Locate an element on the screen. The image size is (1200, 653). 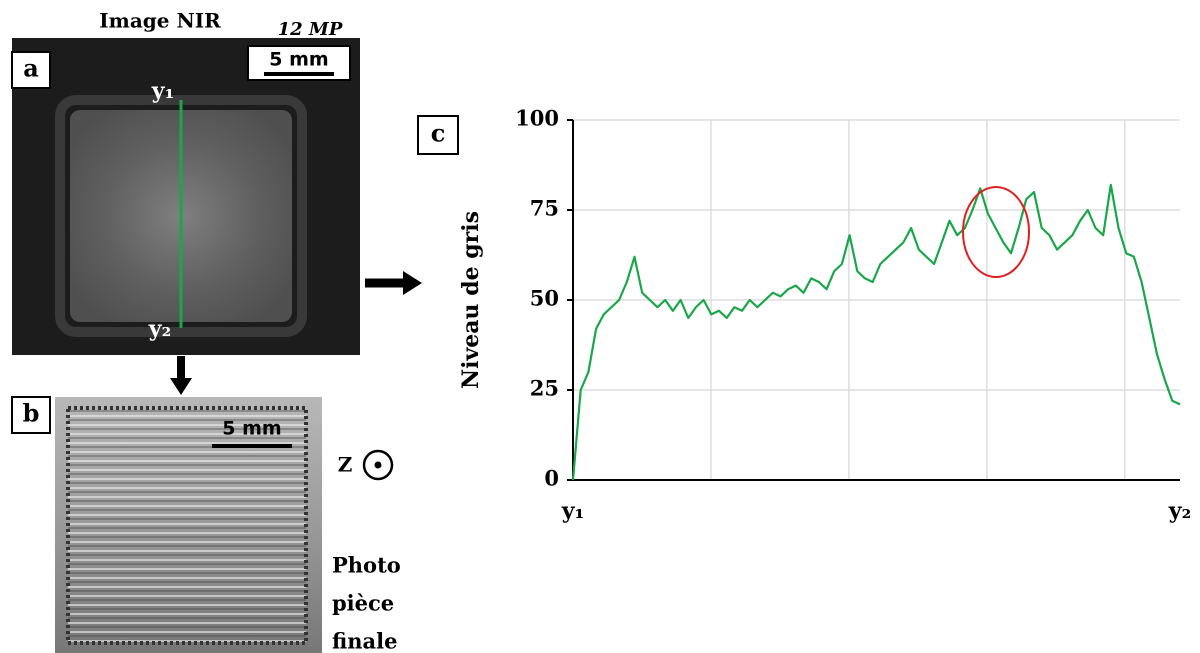
y-tick-label: 100 is located at coordinates (537, 118).